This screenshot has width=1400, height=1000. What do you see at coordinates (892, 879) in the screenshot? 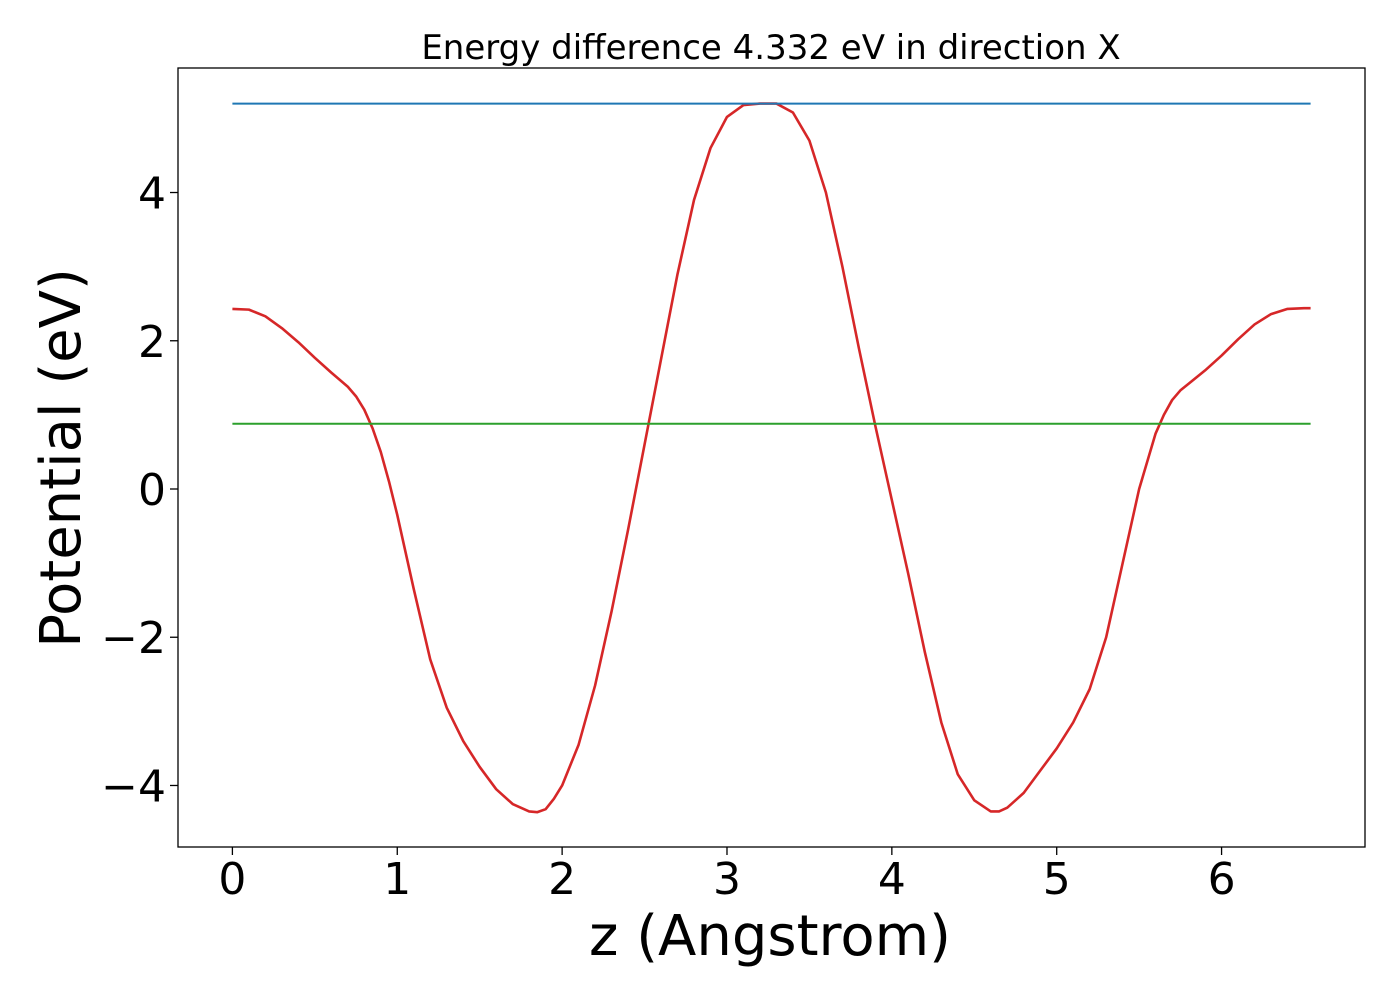
I see `x-tick-label: 4` at bounding box center [892, 879].